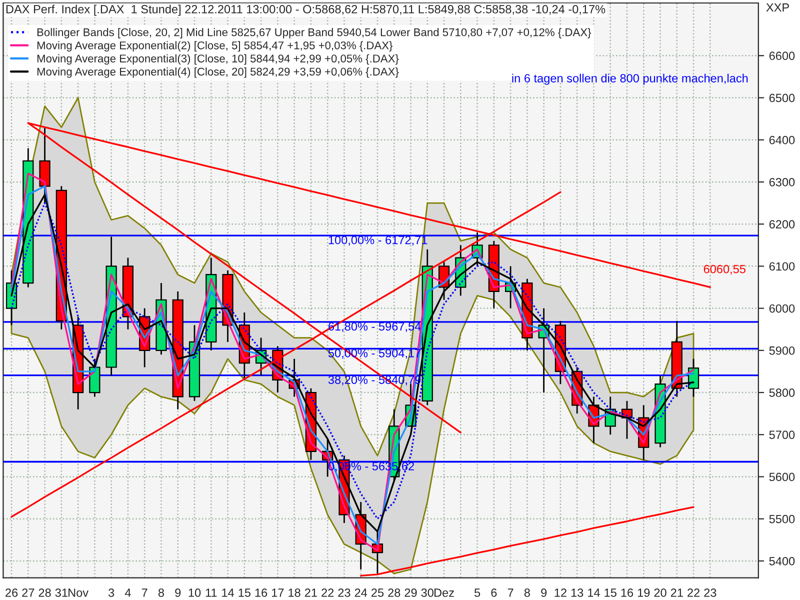 The height and width of the screenshot is (600, 800). I want to click on line-series, so click(527, 541).